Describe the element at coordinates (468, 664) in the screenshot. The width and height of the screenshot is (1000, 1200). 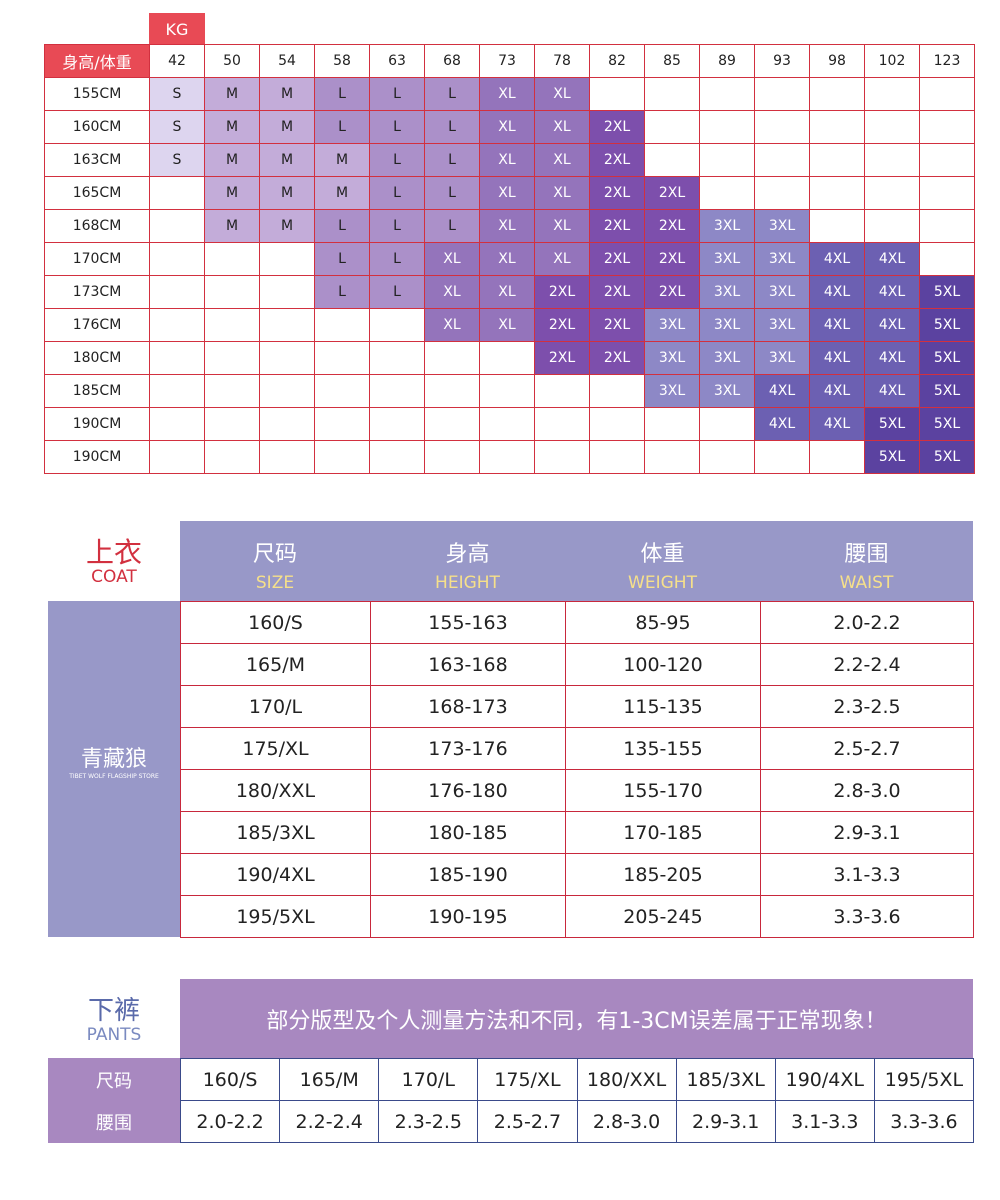
I see `coat-cell: 163-168` at that location.